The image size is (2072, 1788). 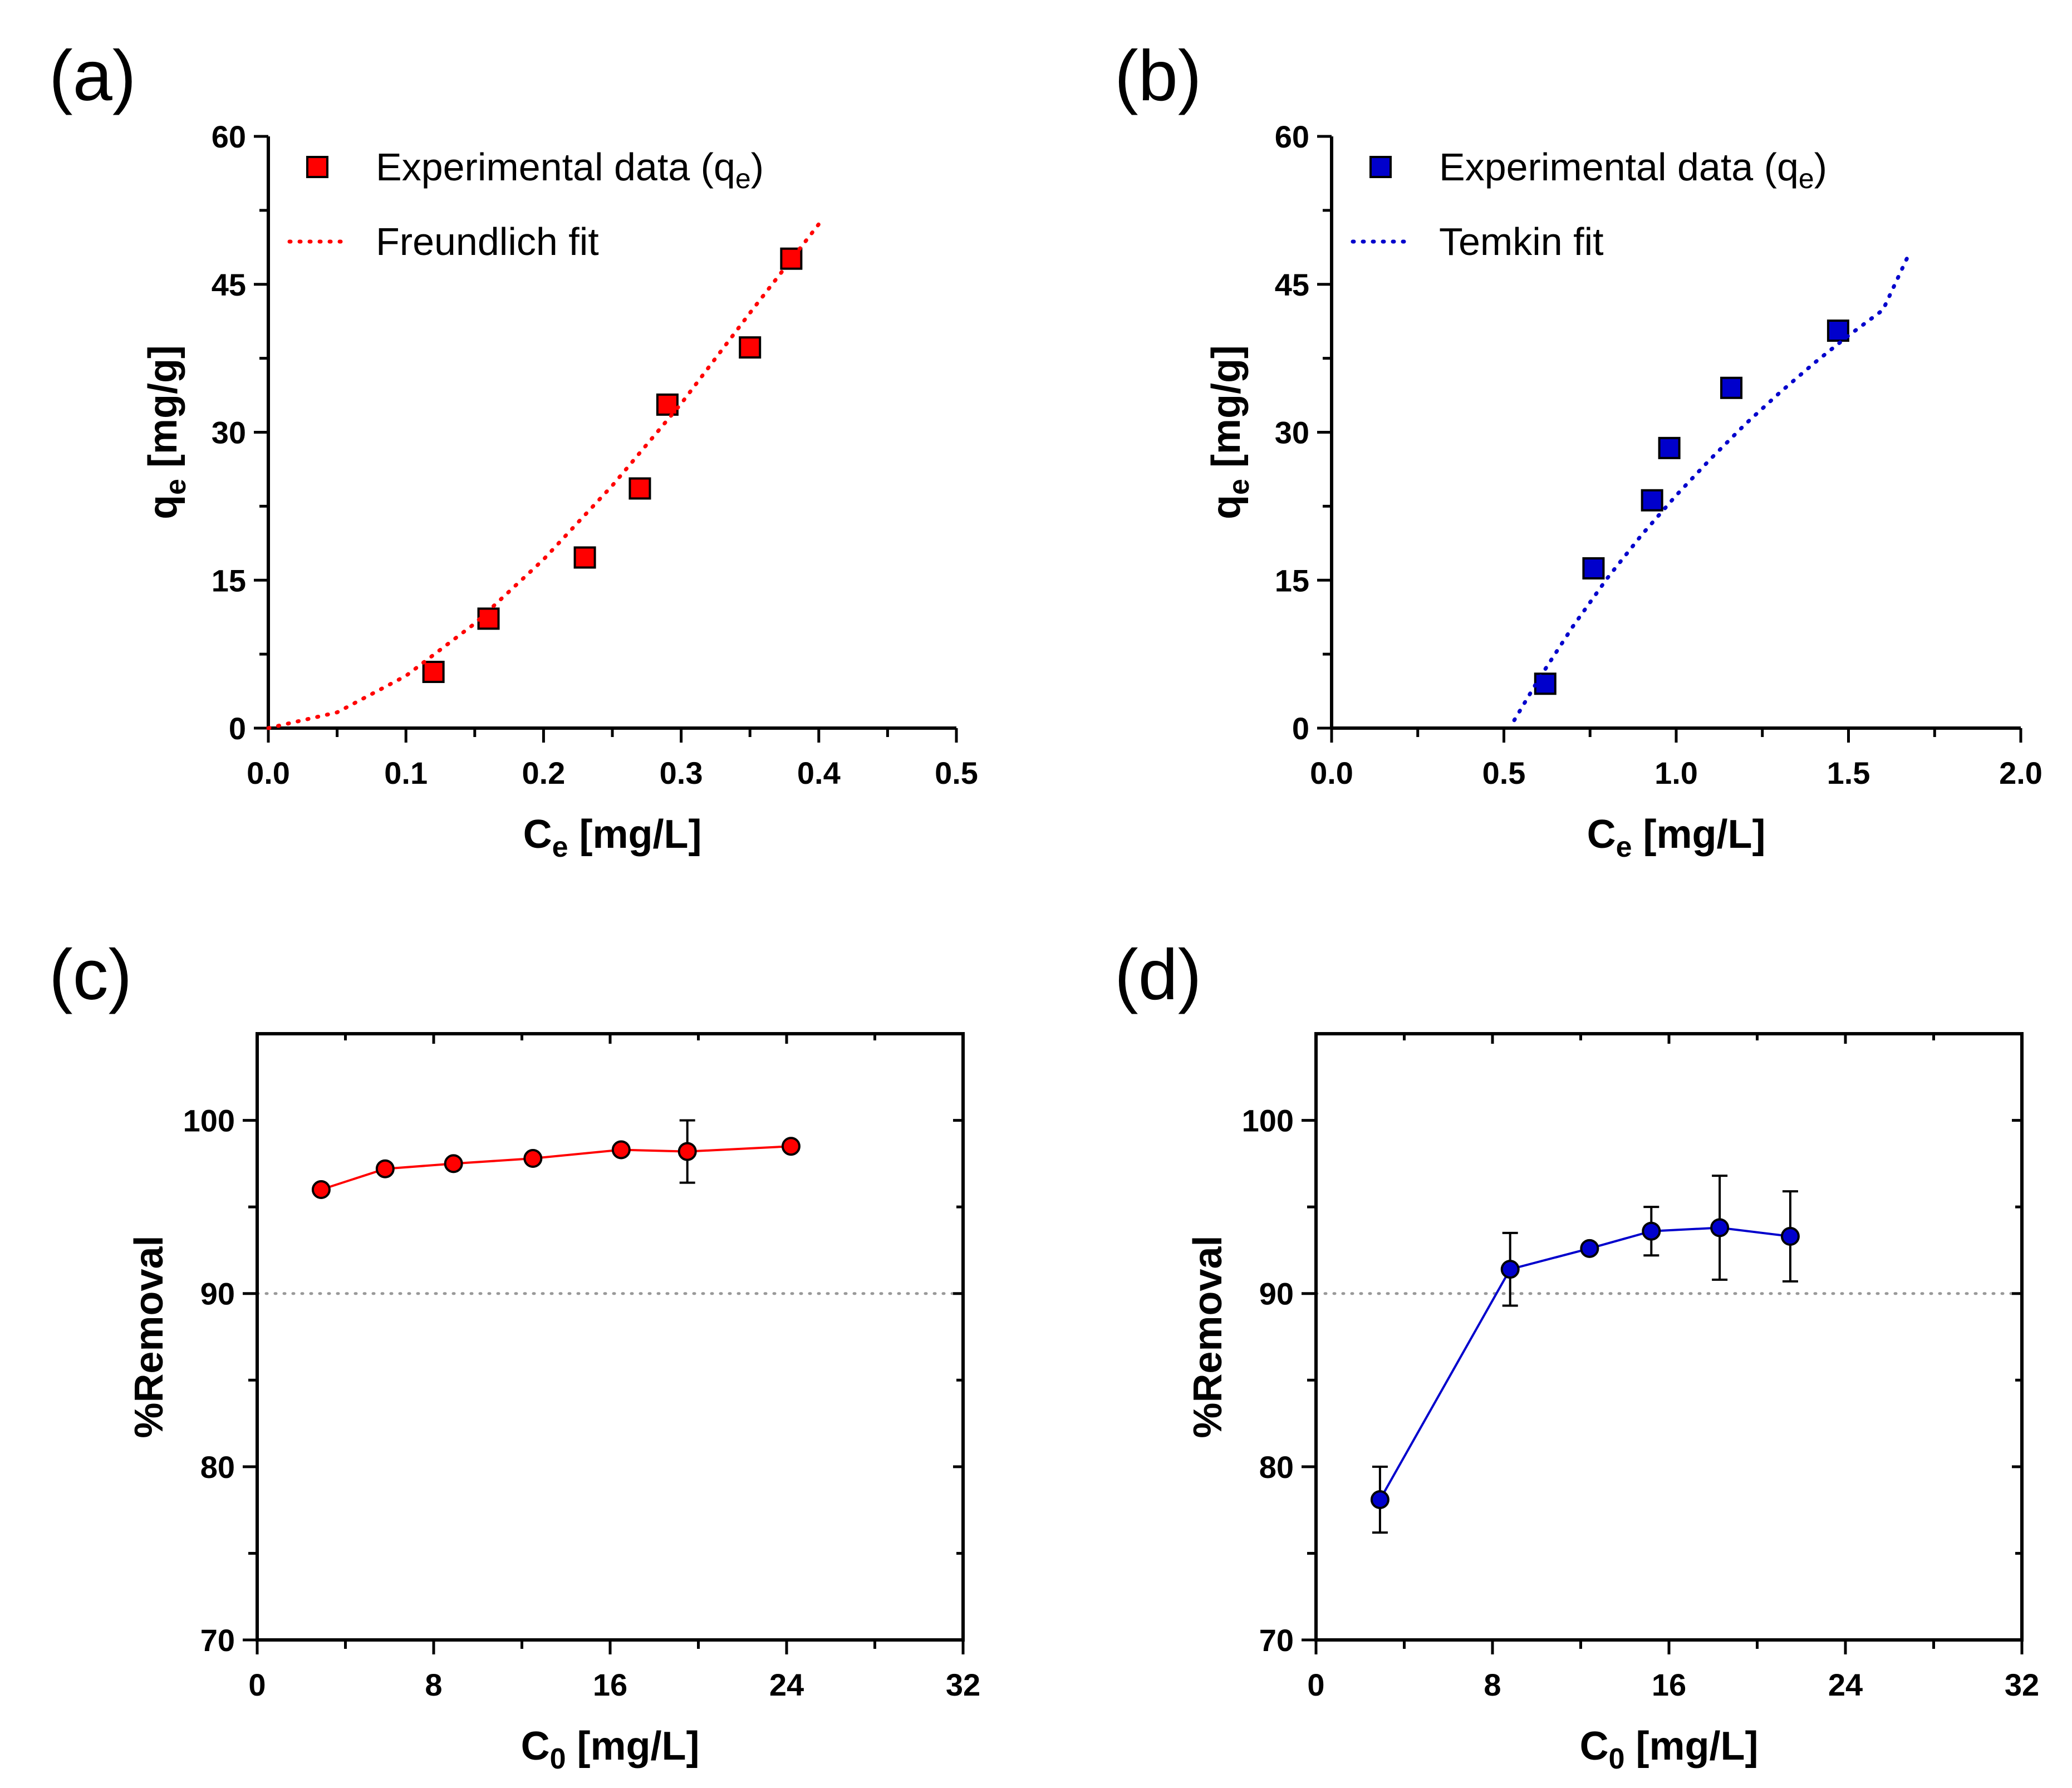 I want to click on y-tick-label: 90, so click(x=1276, y=1293).